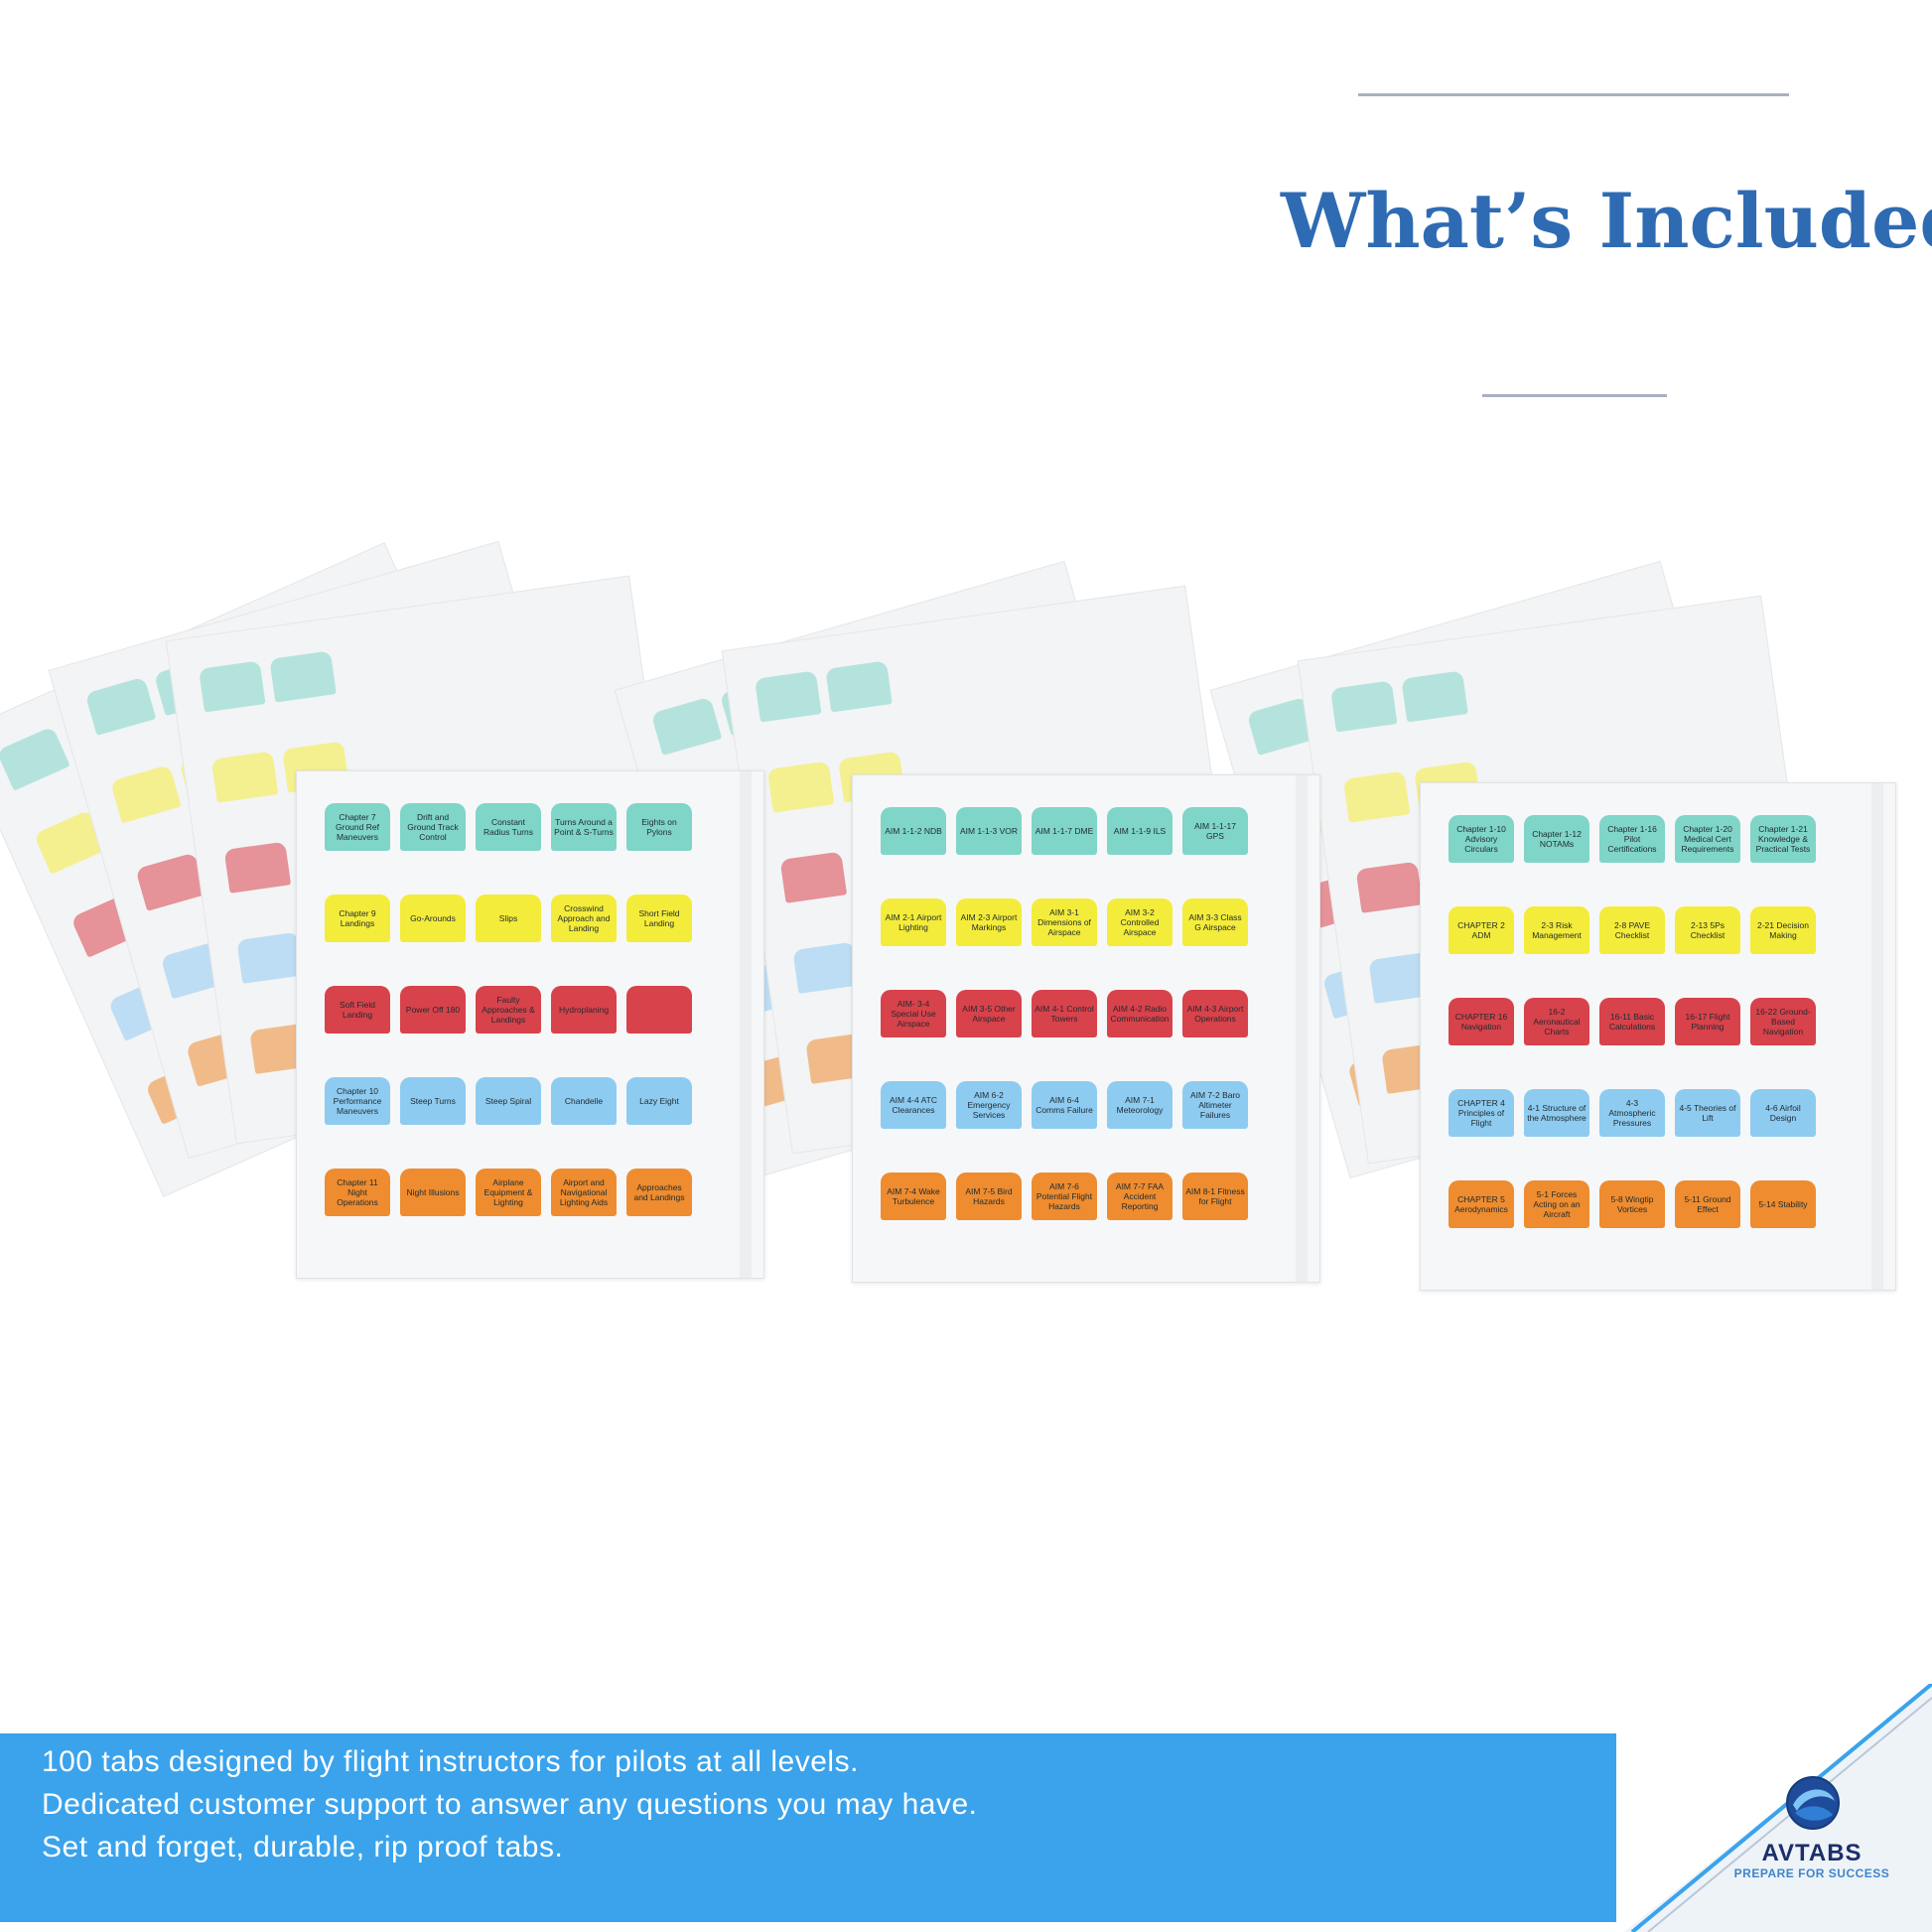  What do you see at coordinates (1632, 930) in the screenshot?
I see `index-tab: 2-8 PAVE Checklist` at bounding box center [1632, 930].